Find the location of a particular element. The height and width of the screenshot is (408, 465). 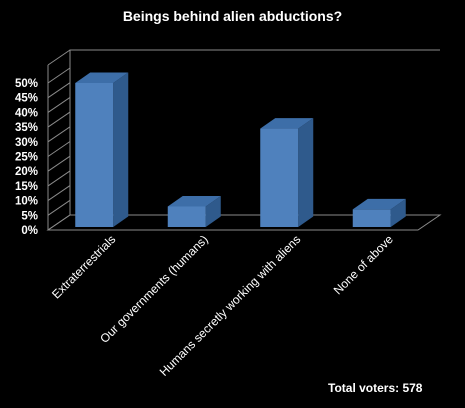

y-tick-label: 25% is located at coordinates (26, 158).